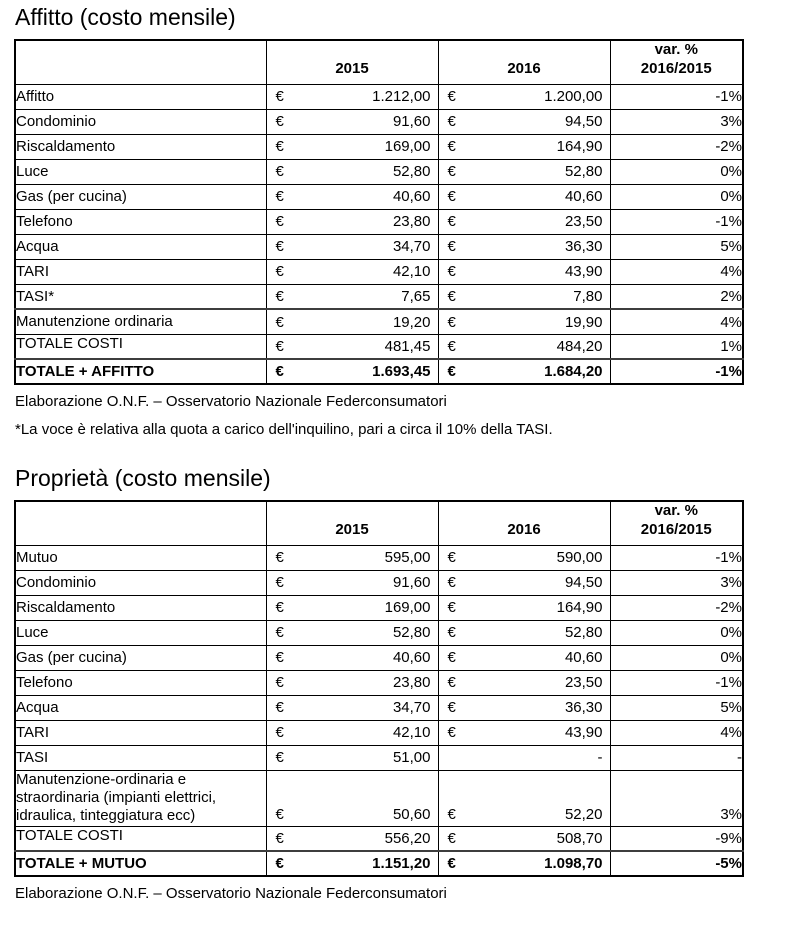 This screenshot has width=800, height=937. What do you see at coordinates (676, 838) in the screenshot?
I see `var-percent-cell: -9%` at bounding box center [676, 838].